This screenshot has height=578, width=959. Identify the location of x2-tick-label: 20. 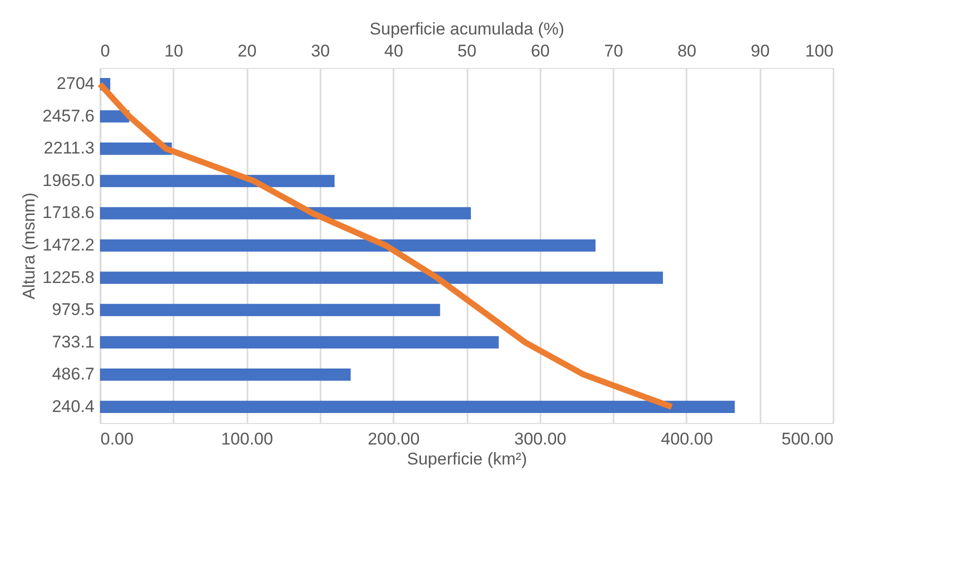
(247, 51).